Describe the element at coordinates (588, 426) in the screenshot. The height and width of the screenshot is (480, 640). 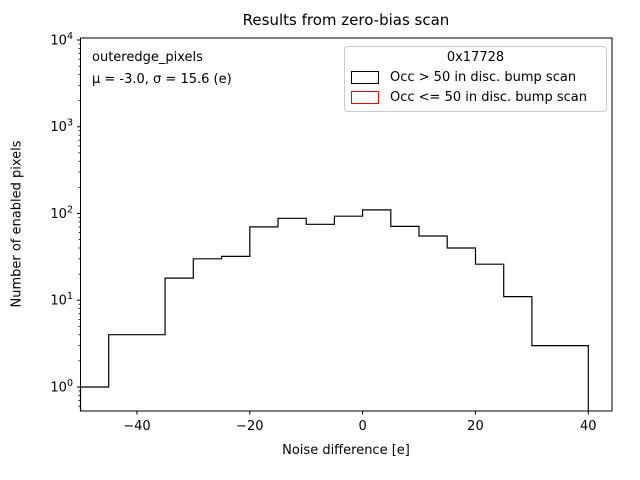
I see `x-tick-label: 40` at that location.